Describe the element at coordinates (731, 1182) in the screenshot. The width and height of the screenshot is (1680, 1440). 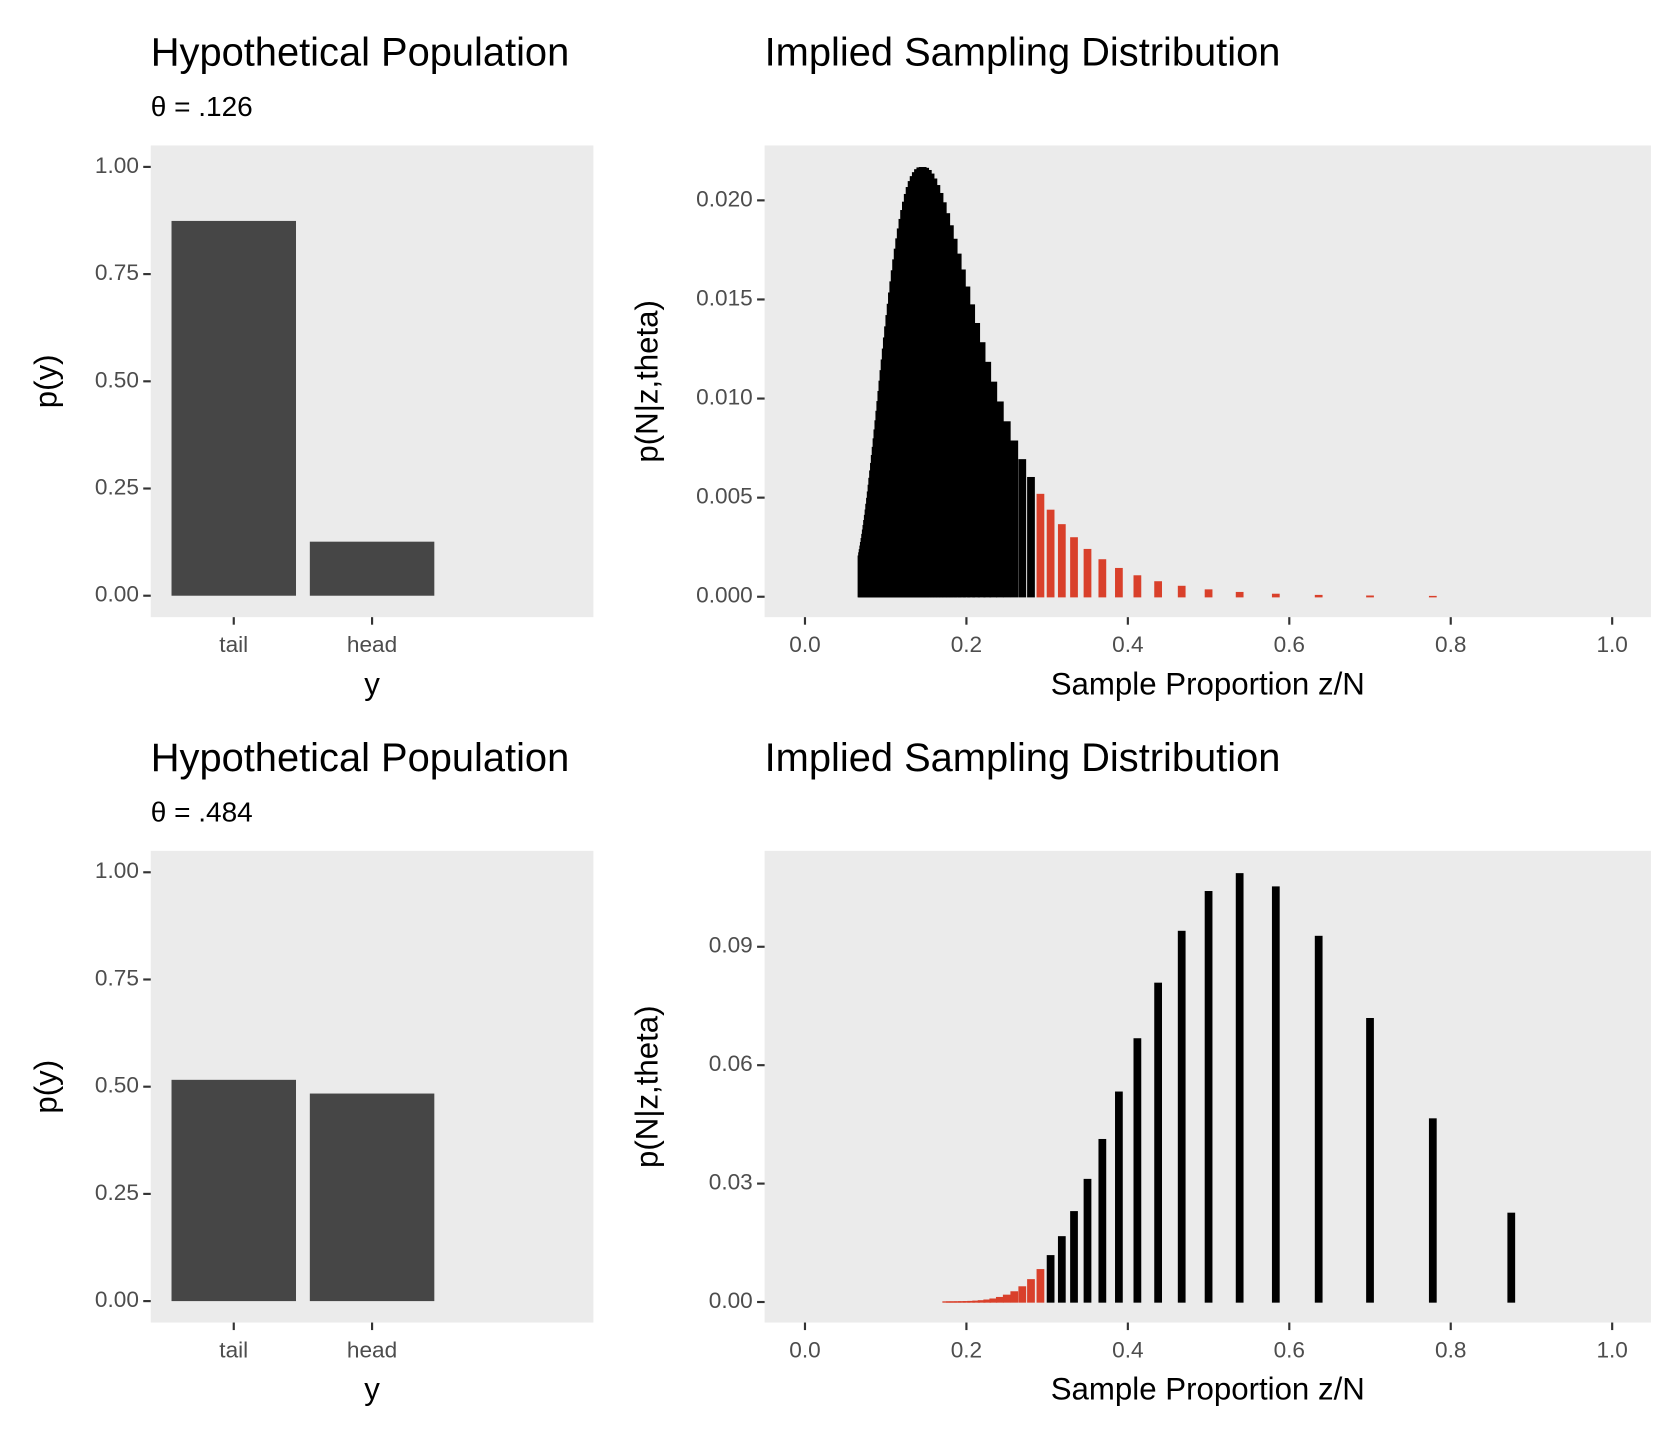
I see `y-tick-label: 0.03` at that location.